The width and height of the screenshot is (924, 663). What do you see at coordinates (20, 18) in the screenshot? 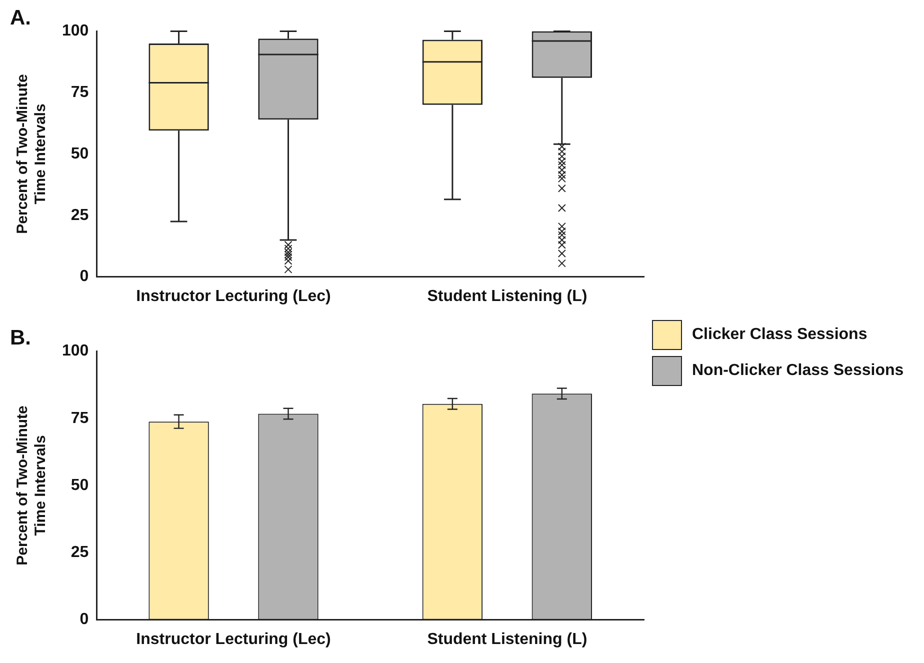
I see `chart-title: A.` at bounding box center [20, 18].